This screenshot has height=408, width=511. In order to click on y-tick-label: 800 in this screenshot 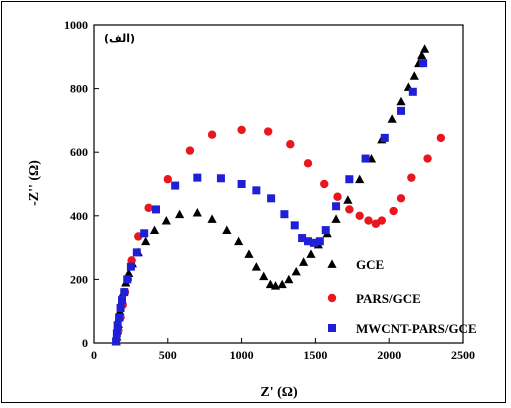, I will do `click(79, 89)`.